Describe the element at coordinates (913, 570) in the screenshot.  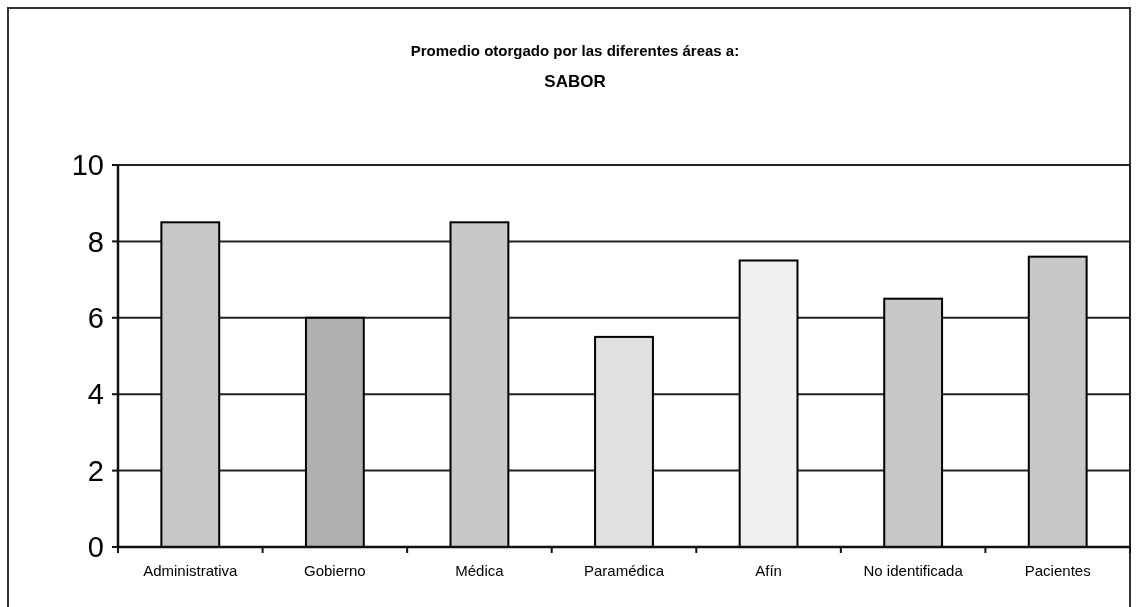
I see `x-tick-label: No identificada` at that location.